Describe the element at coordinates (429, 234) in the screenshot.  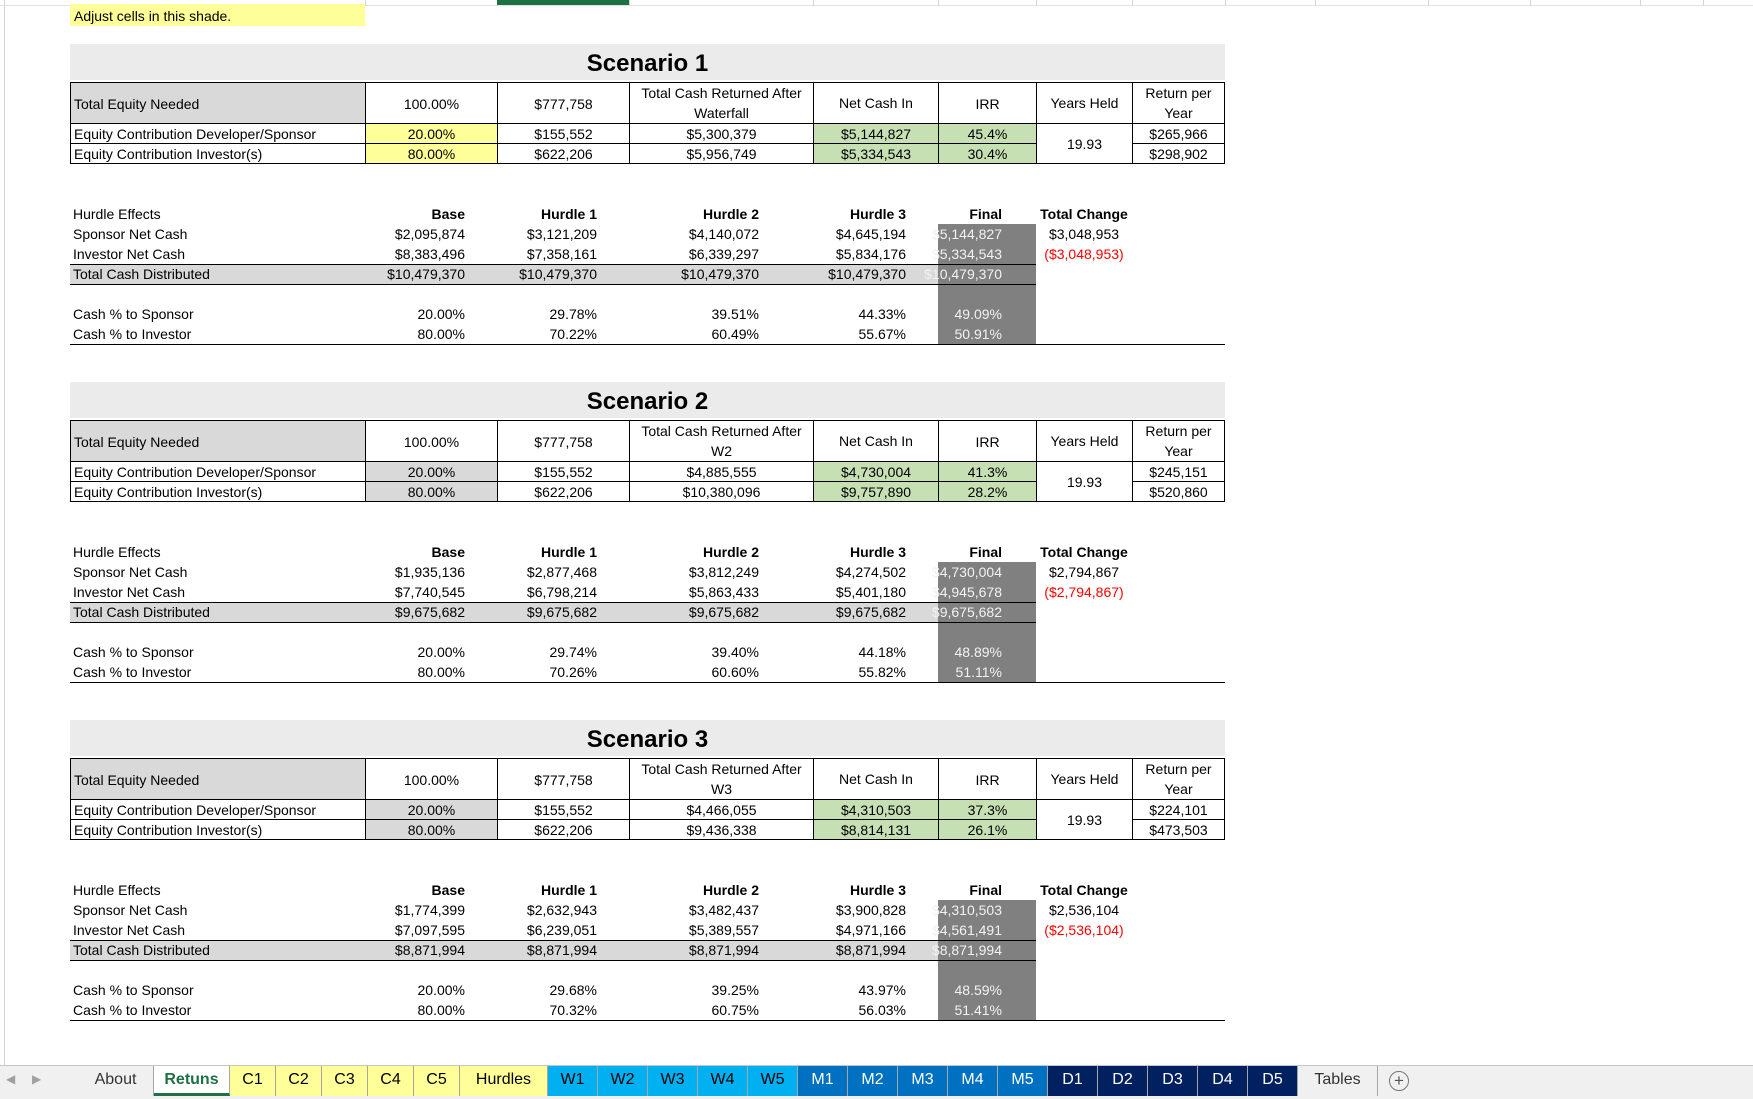
I see `sponsor-net-value: $2,095,874` at that location.